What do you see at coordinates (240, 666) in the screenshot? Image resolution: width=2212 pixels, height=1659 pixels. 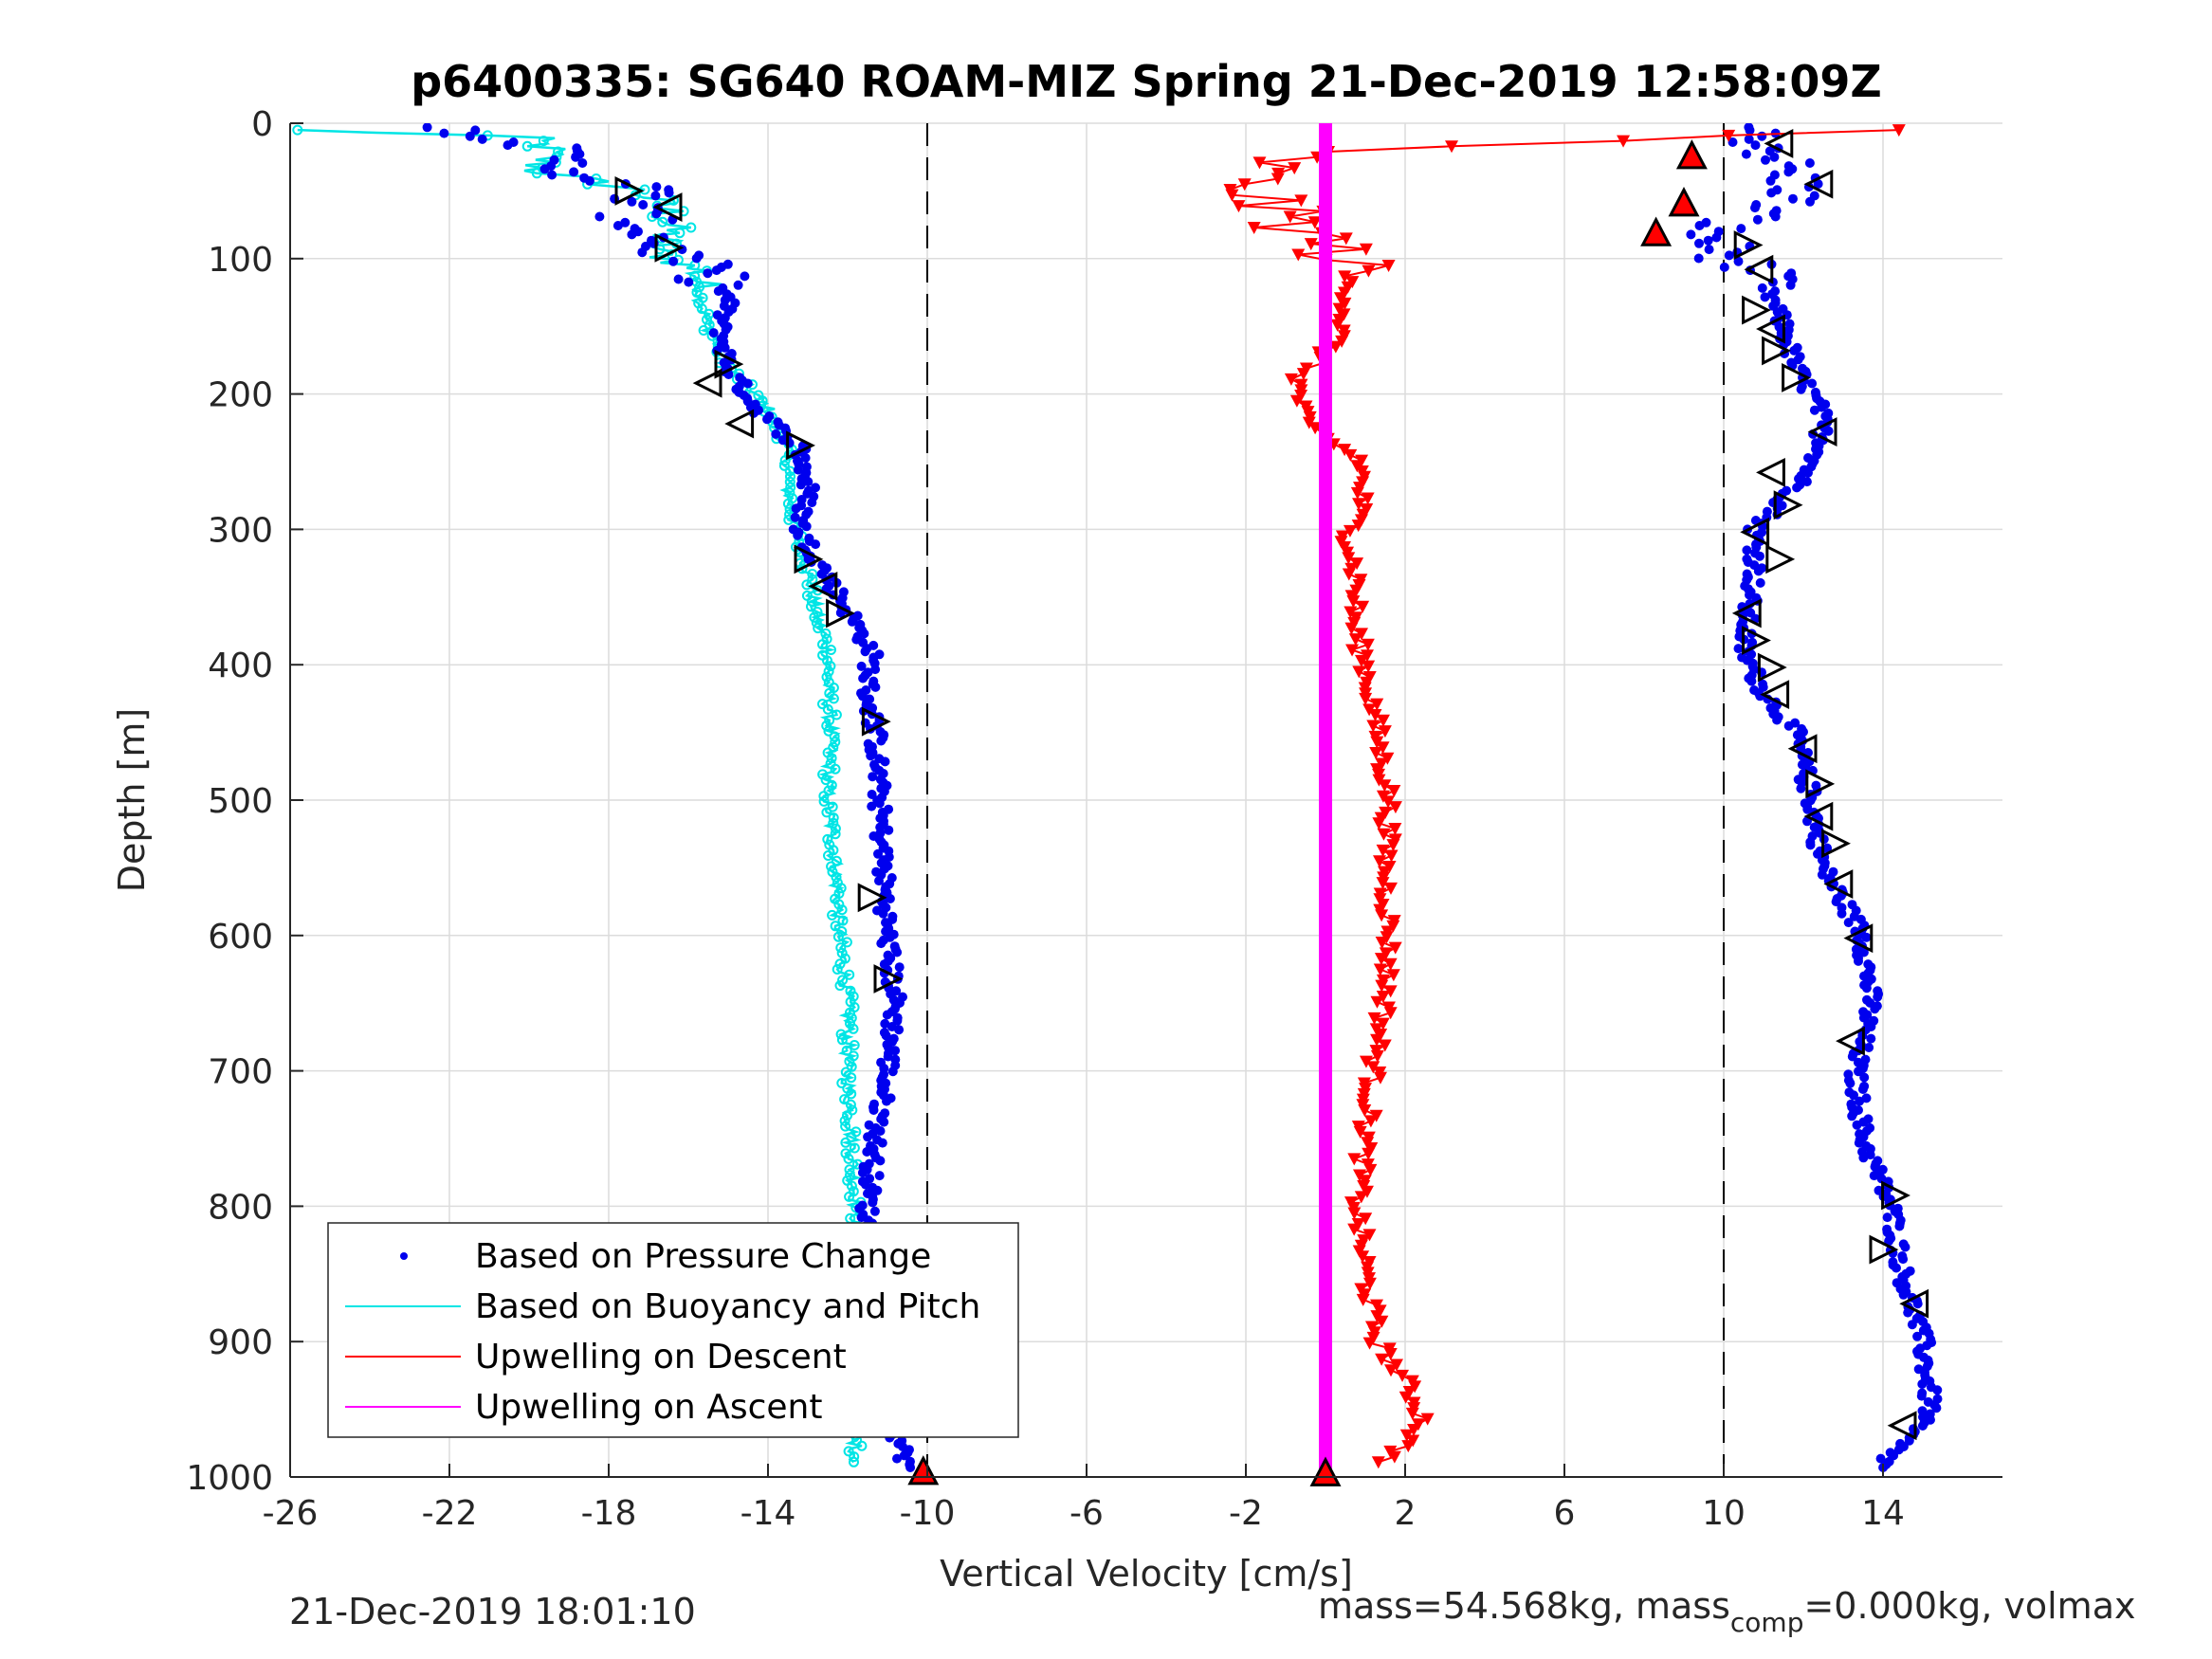 I see `y-tick-label: 400` at bounding box center [240, 666].